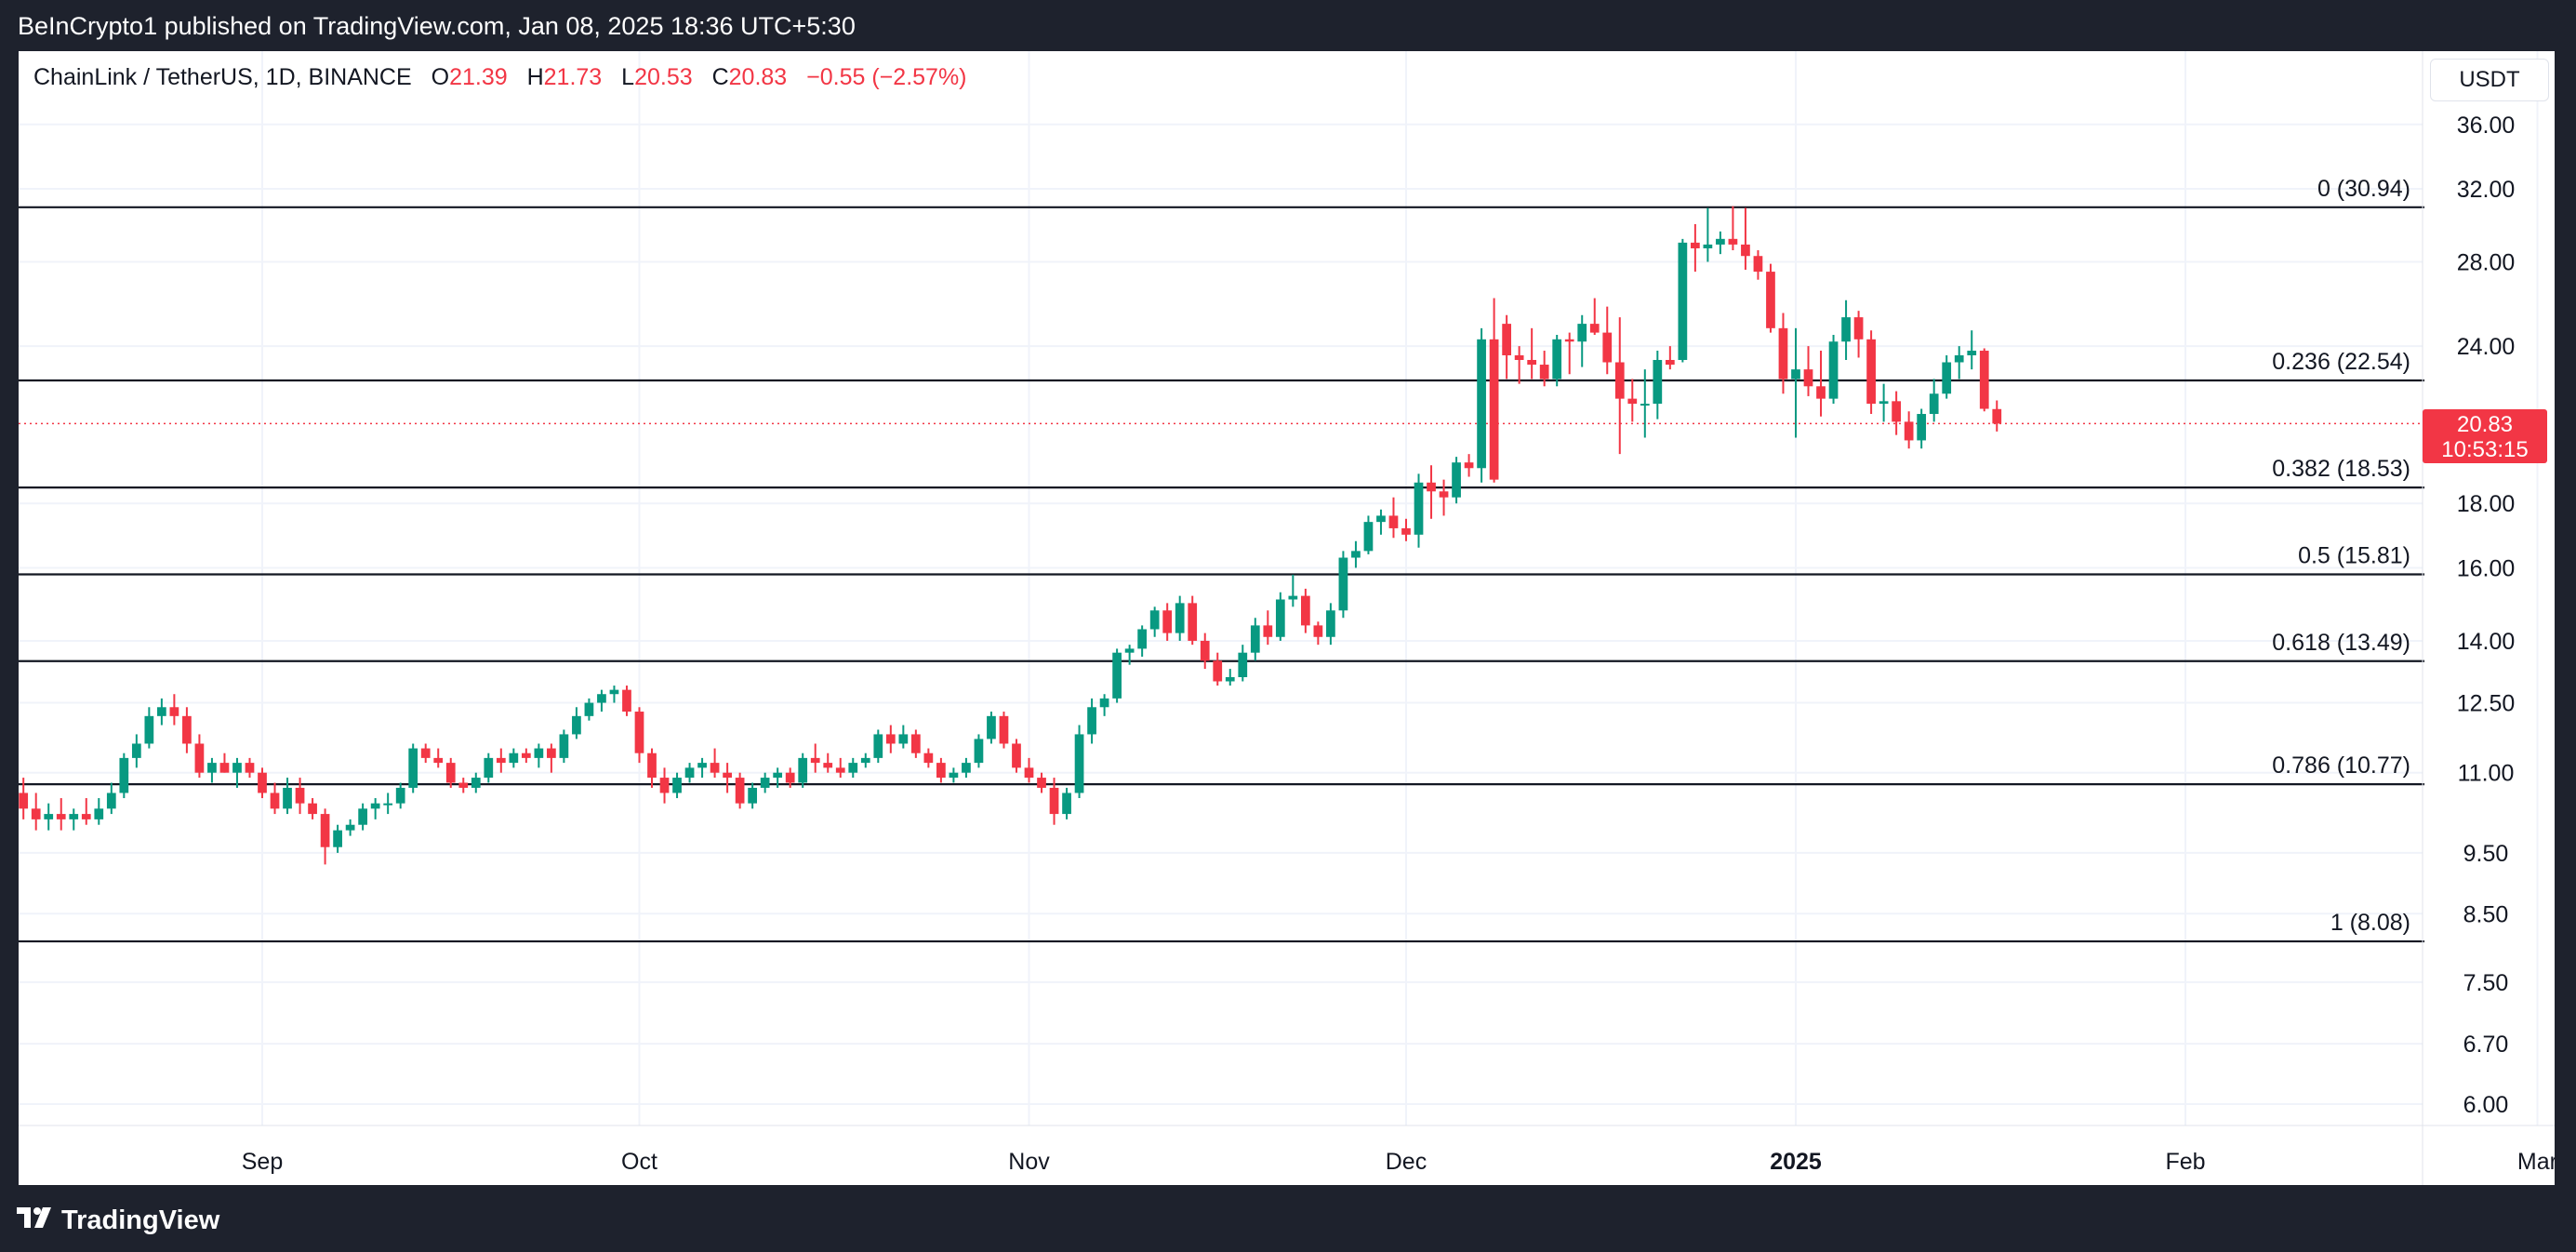  Describe the element at coordinates (35, 1217) in the screenshot. I see `tradingview-logo-icon` at that location.